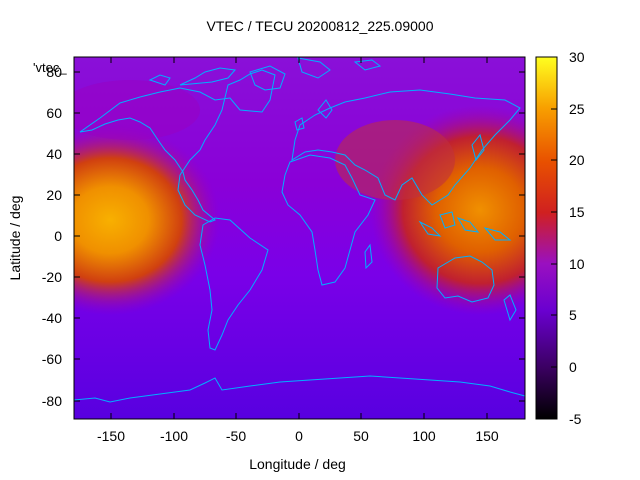  I want to click on y-tick-label: 0, so click(58, 236).